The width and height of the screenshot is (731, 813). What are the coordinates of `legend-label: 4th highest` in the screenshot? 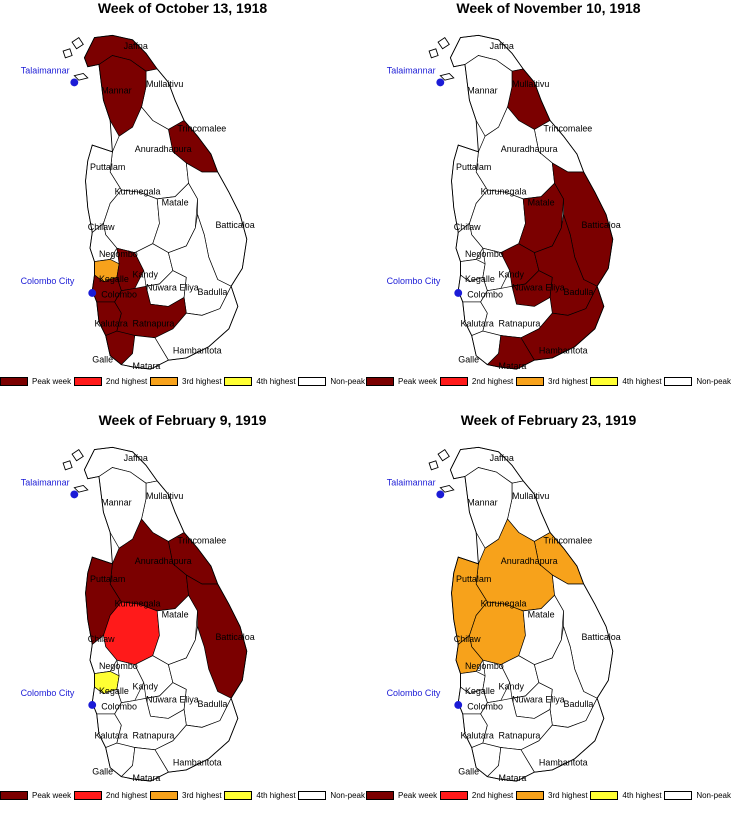 It's located at (642, 381).